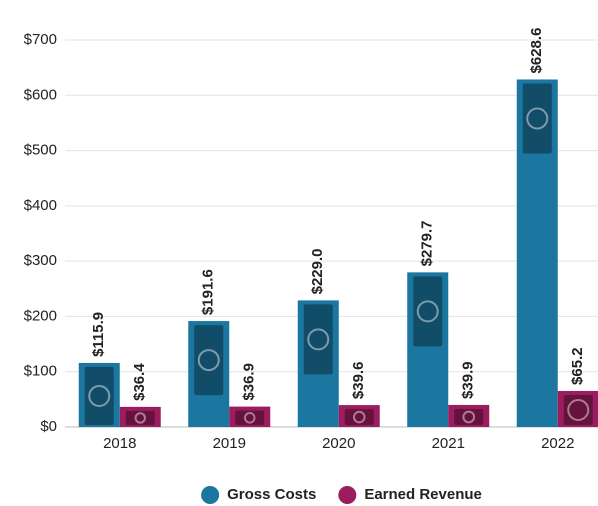 This screenshot has width=598, height=506. What do you see at coordinates (119, 443) in the screenshot?
I see `x-tick-label: 2018` at bounding box center [119, 443].